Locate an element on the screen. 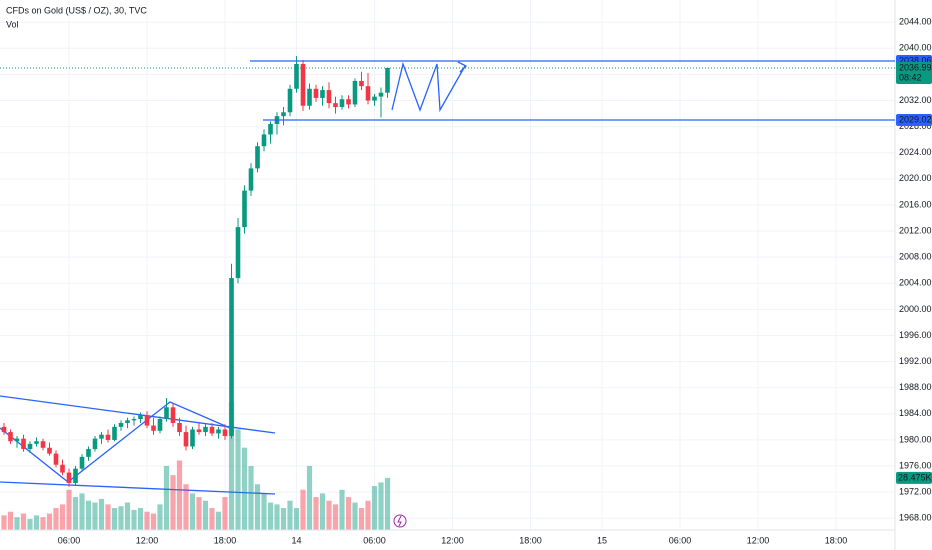 Image resolution: width=932 pixels, height=550 pixels. x-tick-label: 15 is located at coordinates (602, 540).